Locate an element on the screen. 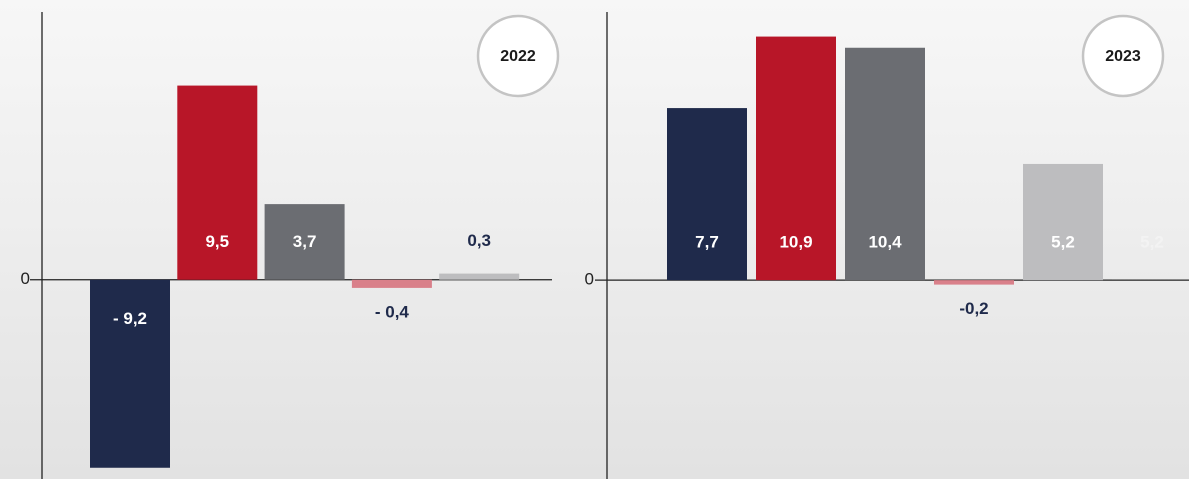 The width and height of the screenshot is (1189, 479). value-label: 7,7 is located at coordinates (707, 242).